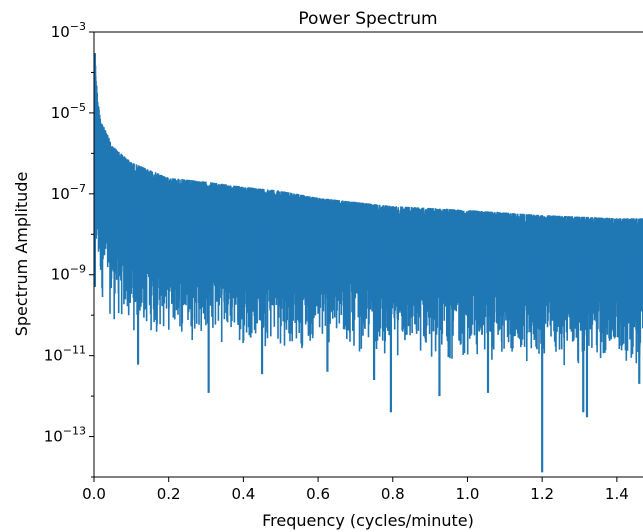 The width and height of the screenshot is (643, 532). What do you see at coordinates (94, 494) in the screenshot?
I see `x-tick-label: 0.0` at bounding box center [94, 494].